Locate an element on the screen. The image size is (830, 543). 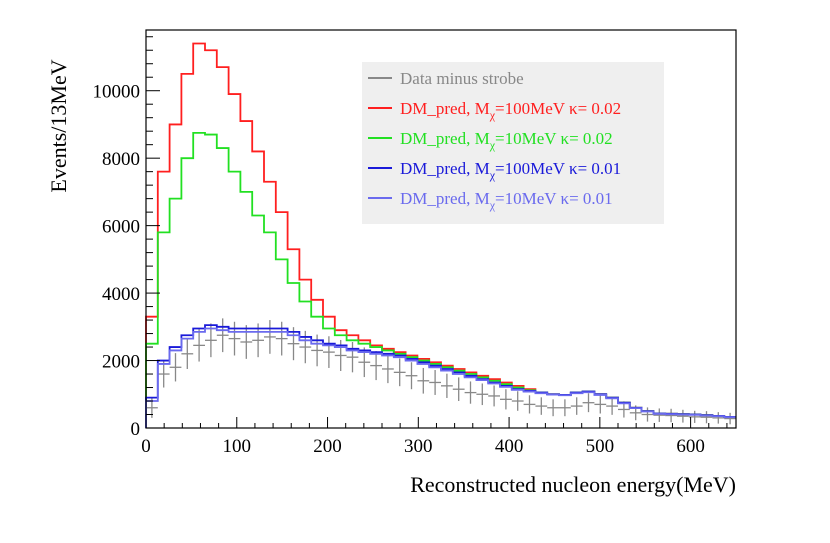
y-tick-label: 2000 is located at coordinates (121, 362).